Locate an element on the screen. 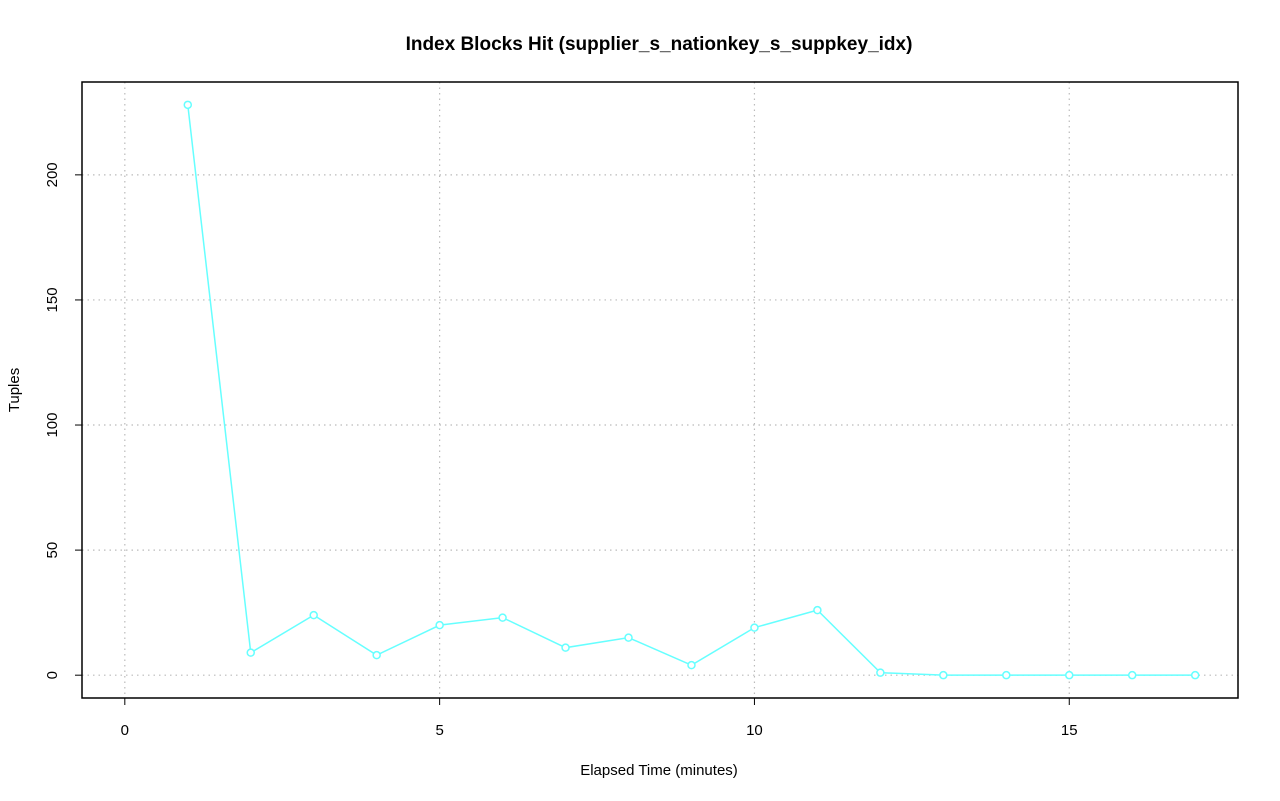 This screenshot has width=1280, height=801. y-tick-label: 200 is located at coordinates (52, 174).